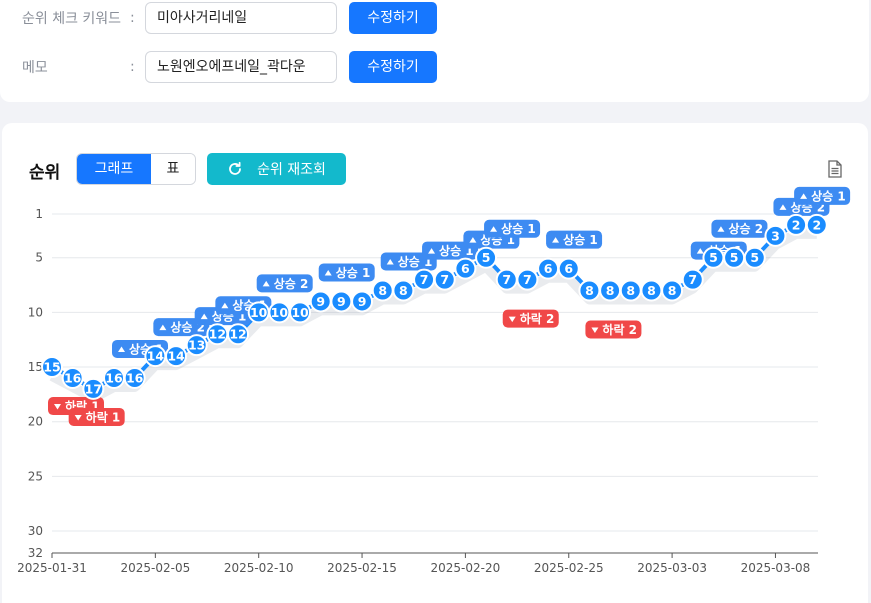 The width and height of the screenshot is (871, 603). Describe the element at coordinates (52, 568) in the screenshot. I see `x-tick-label: 2025-01-31` at that location.